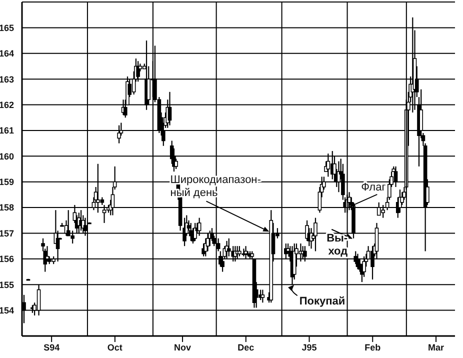 The width and height of the screenshot is (463, 358). Describe the element at coordinates (309, 347) in the screenshot. I see `x-tick-label: J95` at that location.